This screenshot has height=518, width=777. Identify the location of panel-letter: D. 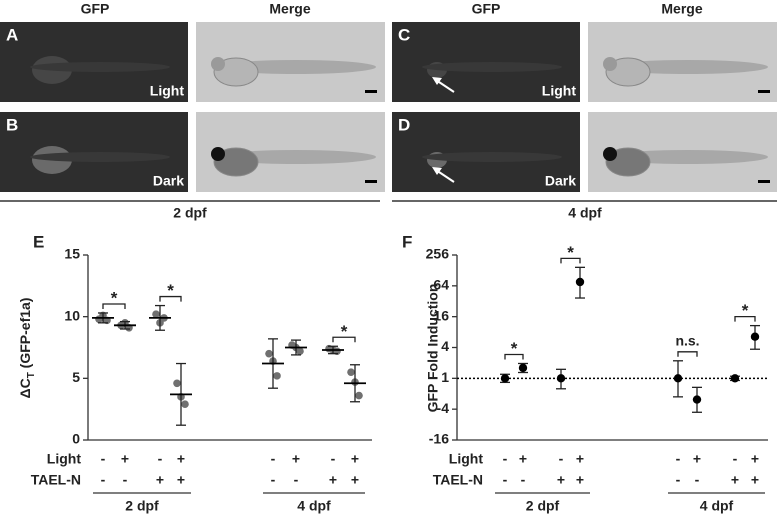
(404, 124).